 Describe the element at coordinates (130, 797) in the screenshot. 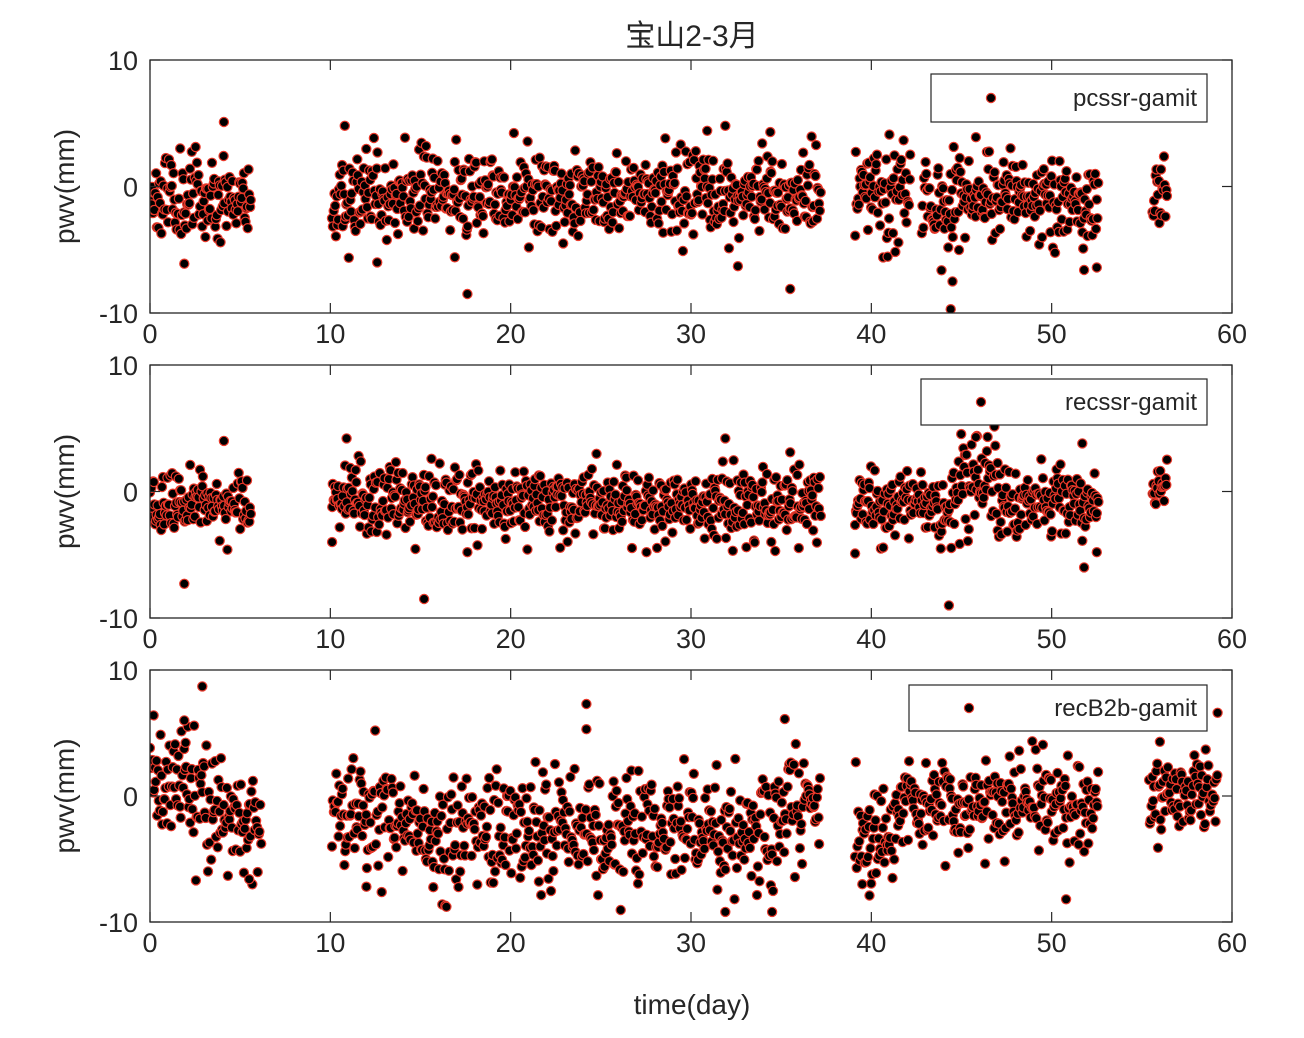

I see `y-tick-label: 0` at that location.